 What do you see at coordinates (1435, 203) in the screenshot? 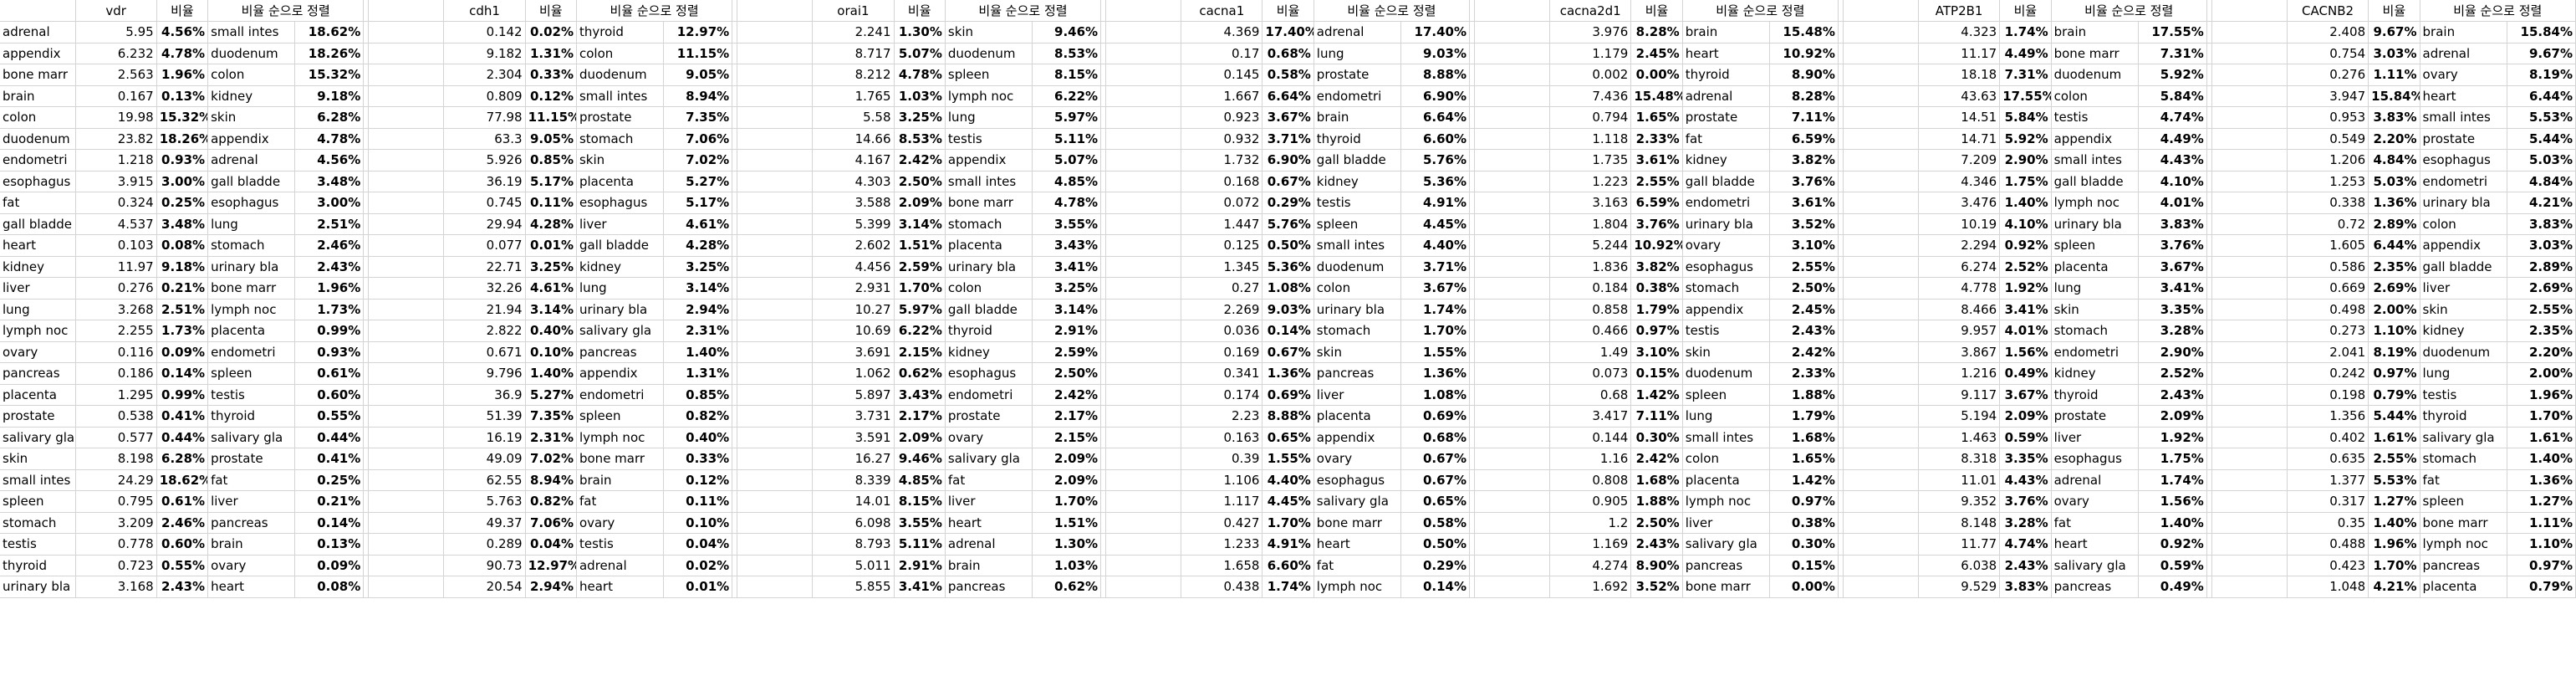
I see `sorted-ratio-cell: 4.91%` at bounding box center [1435, 203].